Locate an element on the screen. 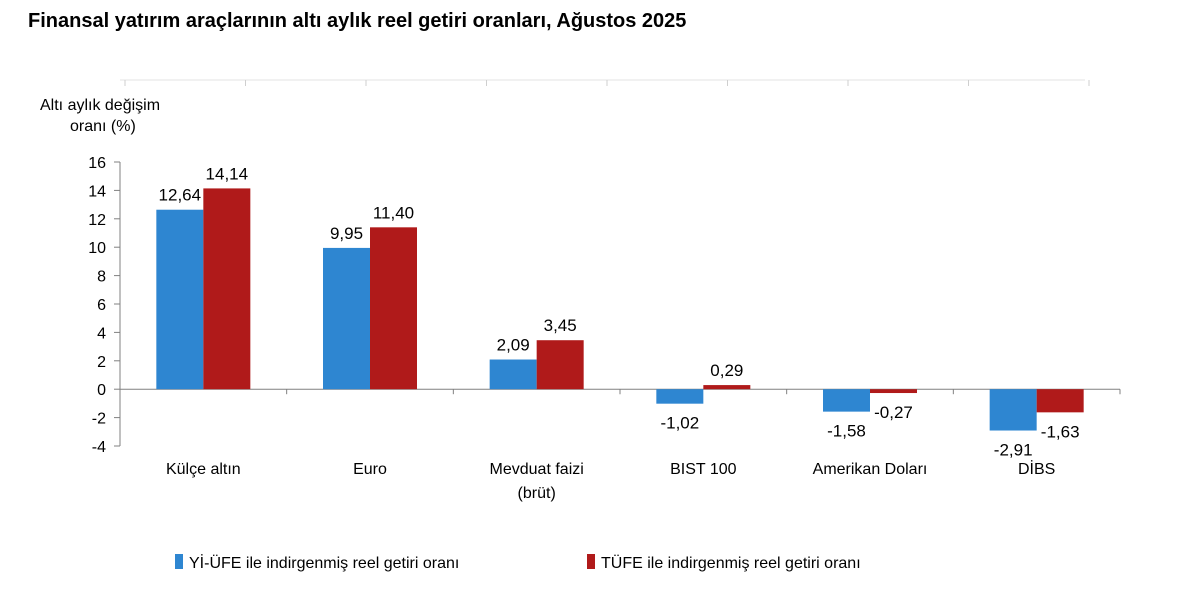  legend-swatch-yiufe is located at coordinates (179, 561).